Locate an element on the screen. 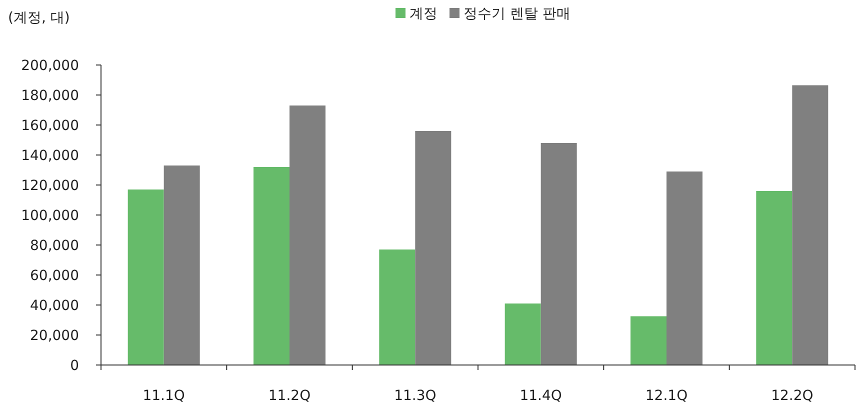 The height and width of the screenshot is (403, 860). y-tick-label: 120,000 is located at coordinates (50, 186).